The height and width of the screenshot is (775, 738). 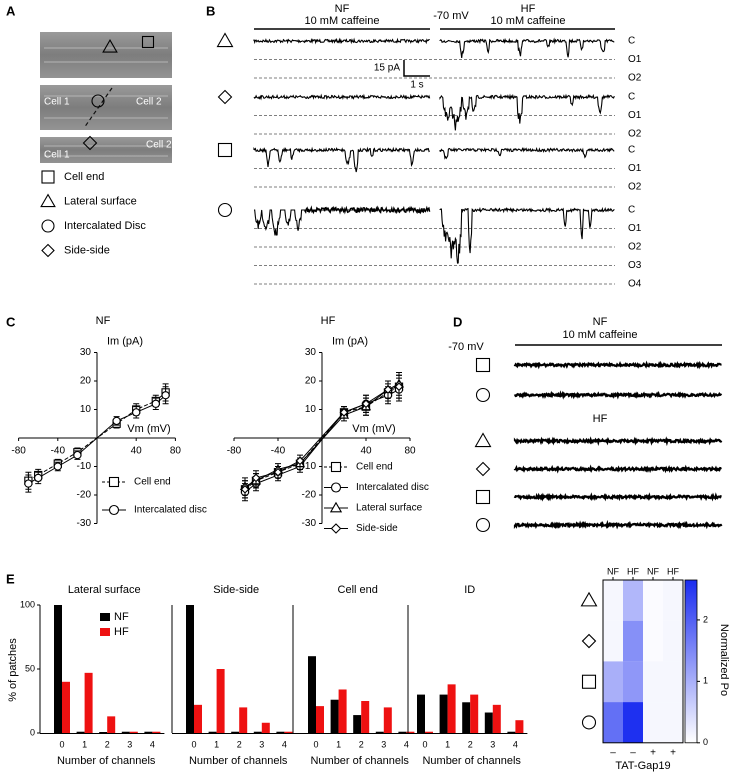 I want to click on stimulus: 10 mM caffeine, so click(x=341, y=21).